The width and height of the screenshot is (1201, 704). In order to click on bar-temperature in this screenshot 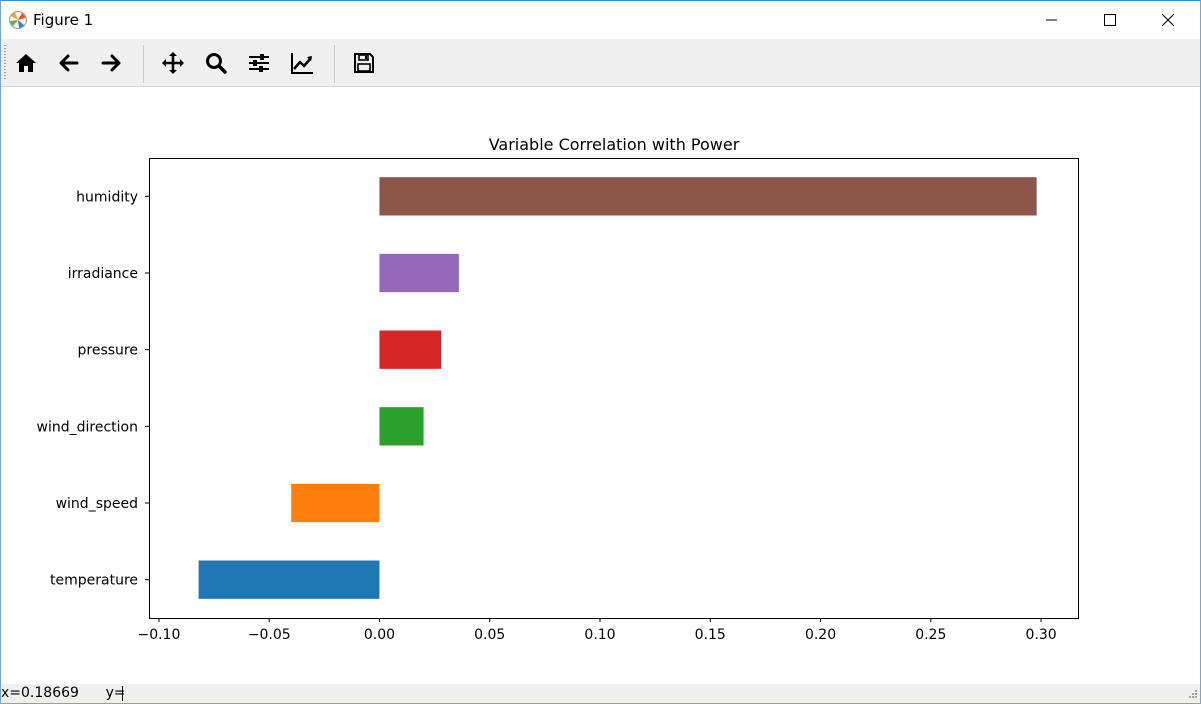, I will do `click(289, 579)`.